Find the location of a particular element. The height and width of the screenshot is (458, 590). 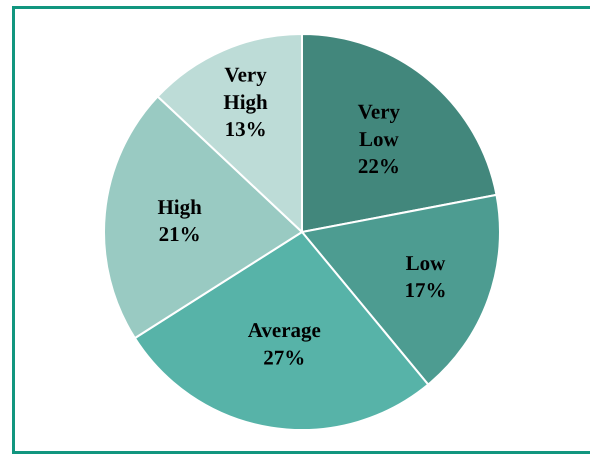

slice-label: Very High is located at coordinates (245, 88).